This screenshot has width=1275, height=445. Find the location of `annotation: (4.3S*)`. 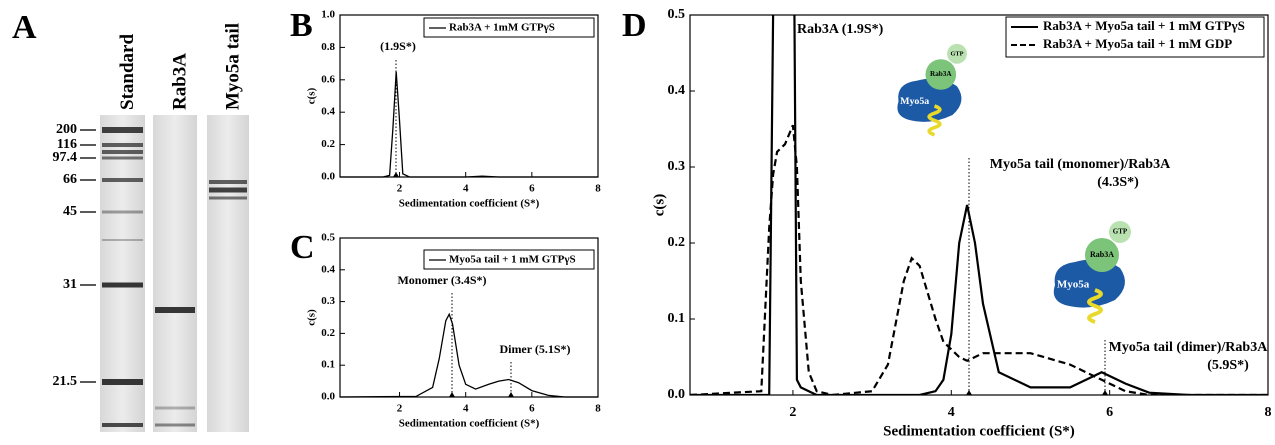

annotation: (4.3S*) is located at coordinates (1118, 182).